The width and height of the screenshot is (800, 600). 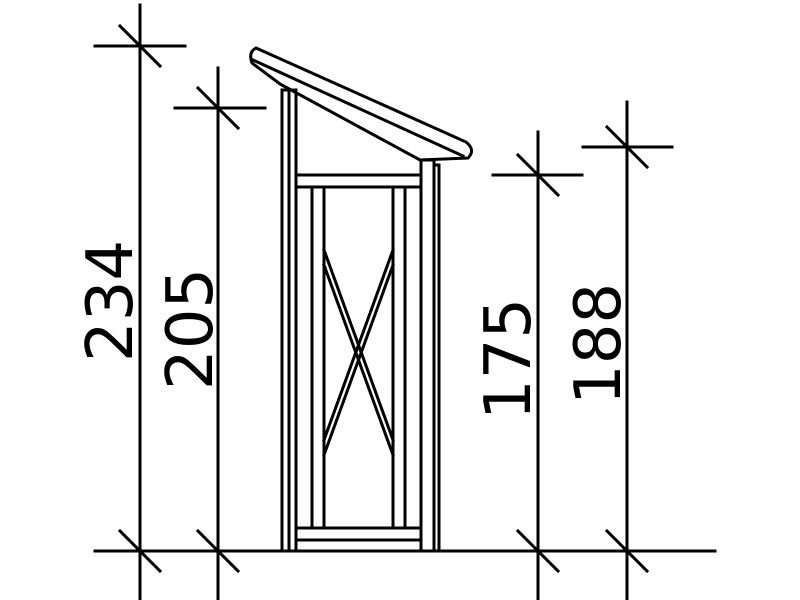 I want to click on dimension-label-front-height: 205, so click(x=191, y=329).